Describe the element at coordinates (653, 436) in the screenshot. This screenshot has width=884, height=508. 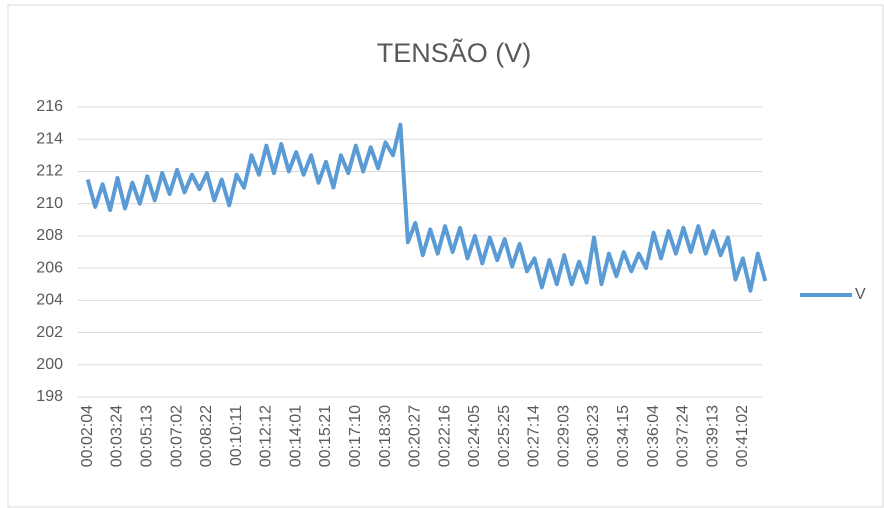
I see `x-tick-label: 00:36:04` at that location.